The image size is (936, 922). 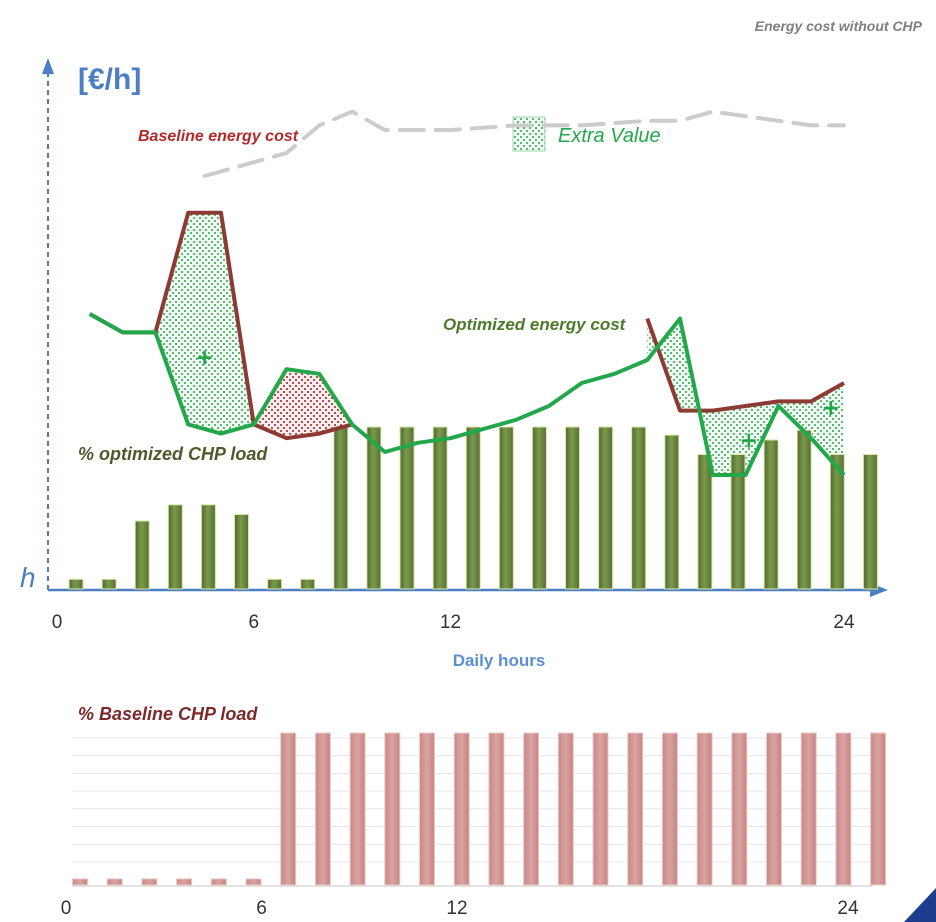 I want to click on top-x-ticks: 0 6 12 24, so click(x=453, y=622).